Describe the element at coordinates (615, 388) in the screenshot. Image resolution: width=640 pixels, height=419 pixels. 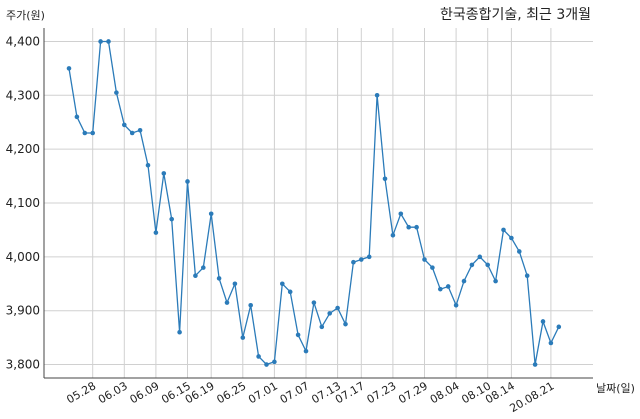
I see `x-axis-label: 날짜(일)` at that location.